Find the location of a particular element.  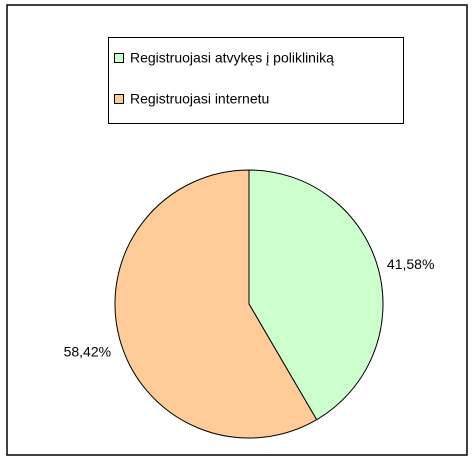

data-label: 41,58% is located at coordinates (410, 264).